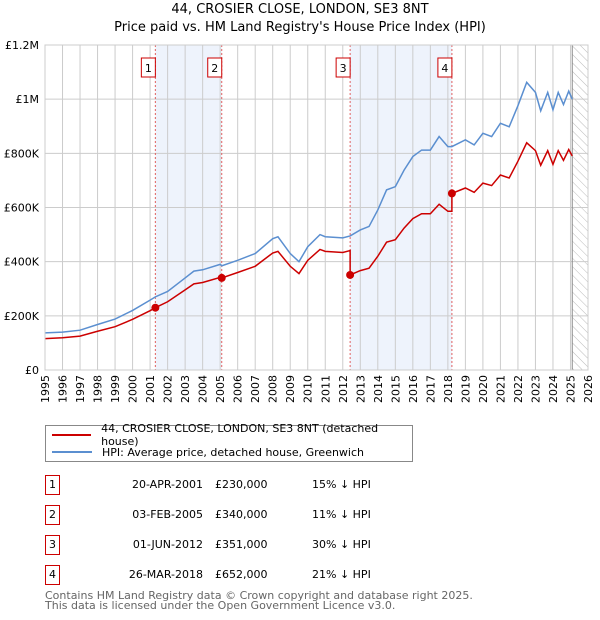 The width and height of the screenshot is (600, 620). What do you see at coordinates (341, 574) in the screenshot?
I see `transaction-hpi: 21% ↓ HPI` at bounding box center [341, 574].